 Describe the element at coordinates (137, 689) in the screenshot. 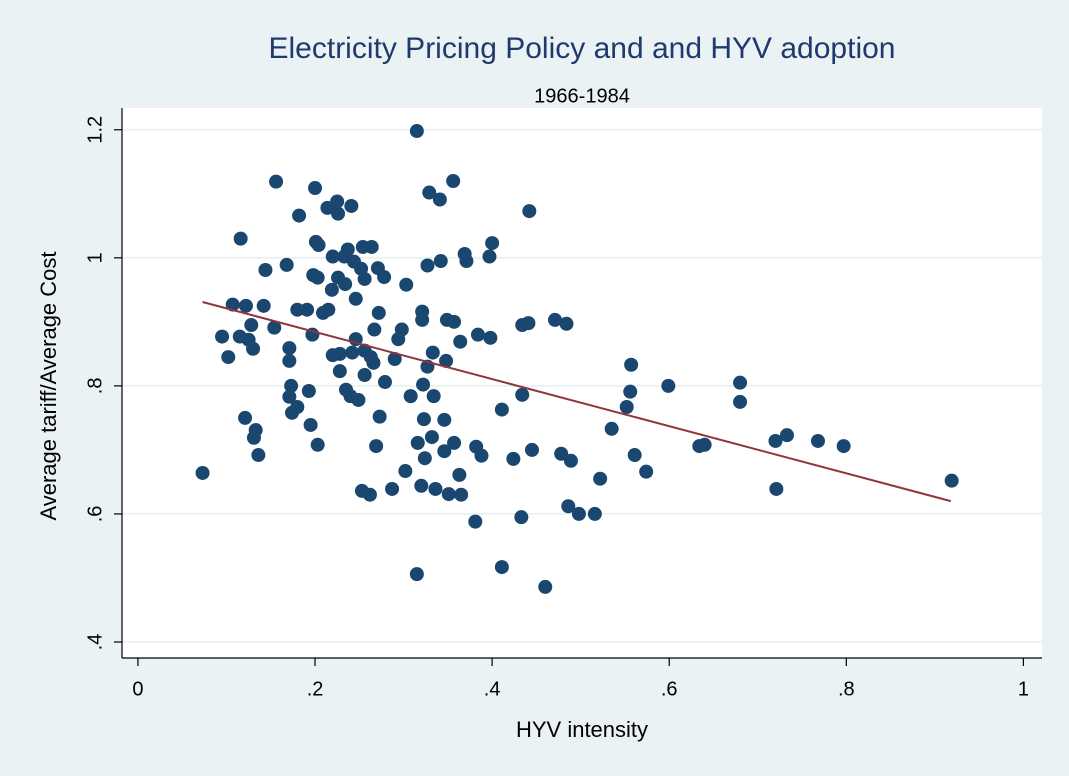

I see `x-tick-label: 0` at that location.